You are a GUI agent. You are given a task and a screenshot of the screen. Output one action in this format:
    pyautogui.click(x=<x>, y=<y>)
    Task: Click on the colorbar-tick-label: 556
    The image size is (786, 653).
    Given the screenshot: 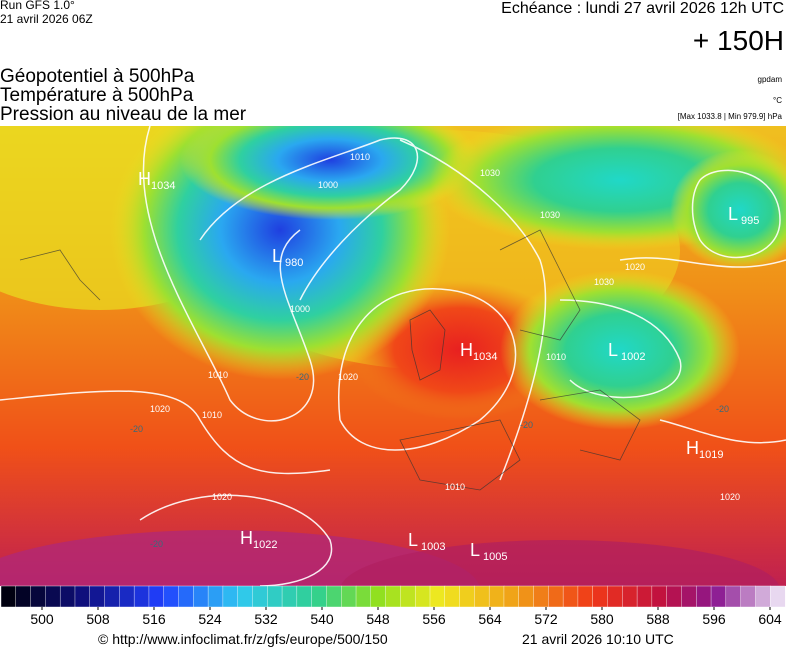 What is the action you would take?
    pyautogui.click(x=434, y=619)
    